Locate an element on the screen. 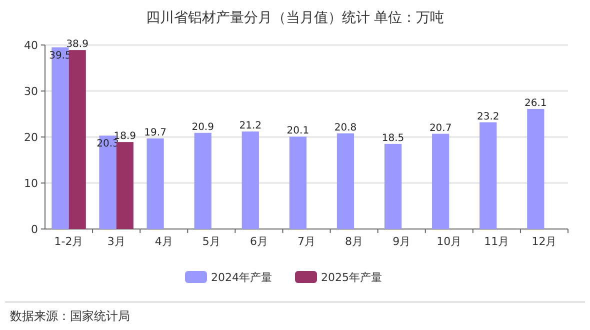  data-label: 19.7 is located at coordinates (155, 132).